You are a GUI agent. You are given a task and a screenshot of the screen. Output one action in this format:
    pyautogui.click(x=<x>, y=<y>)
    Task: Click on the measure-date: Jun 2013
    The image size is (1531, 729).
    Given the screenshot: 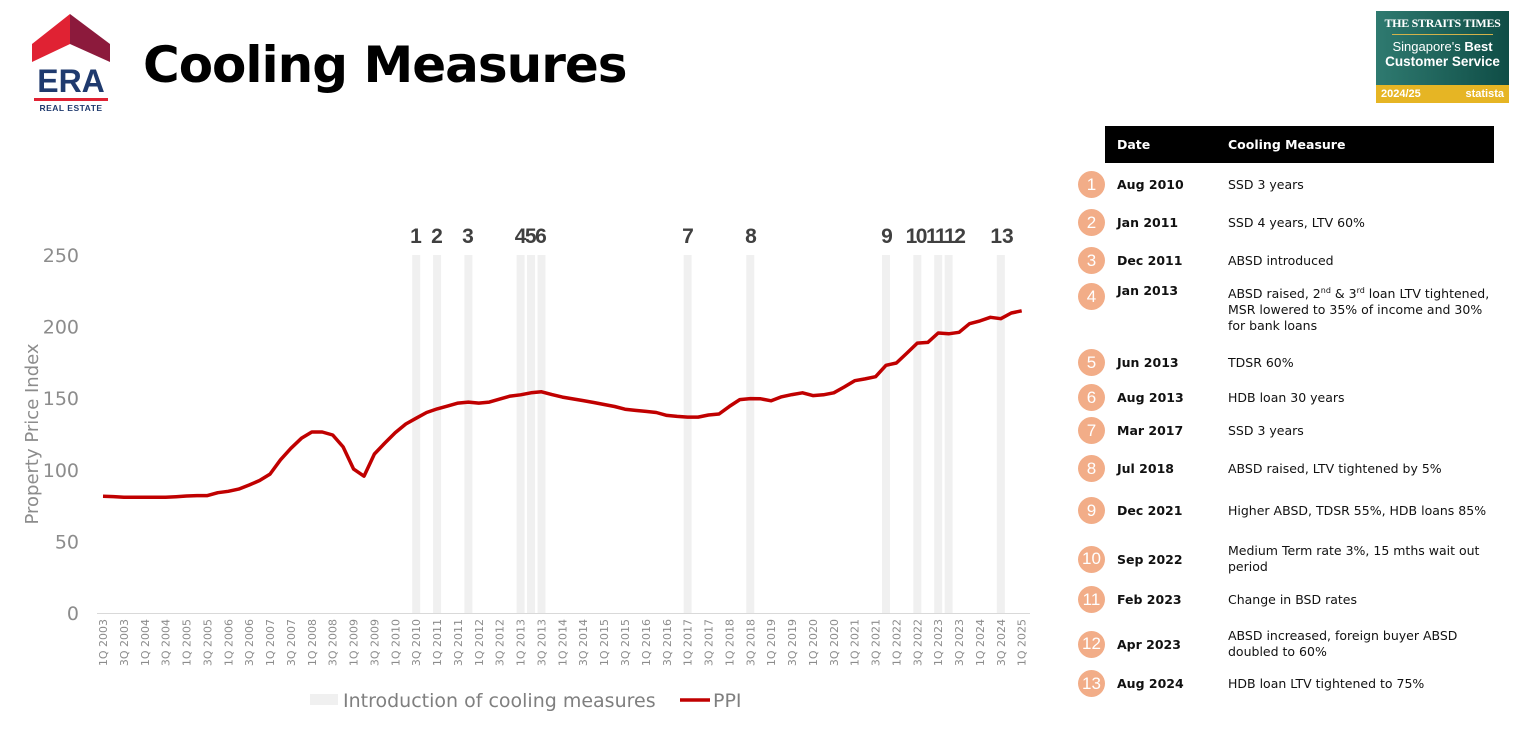 What is the action you would take?
    pyautogui.click(x=1148, y=362)
    